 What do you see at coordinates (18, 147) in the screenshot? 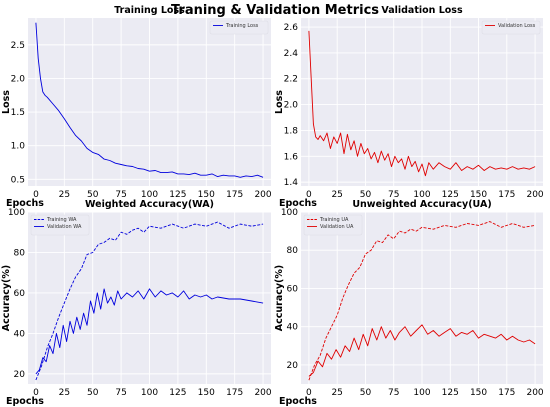
I see `y-tick-label: 1.0` at bounding box center [18, 147].